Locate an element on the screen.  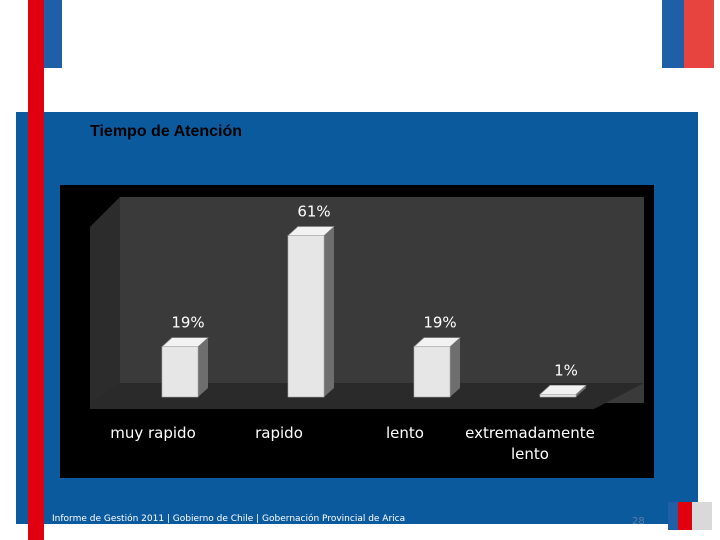
data-label: 1% is located at coordinates (566, 370).